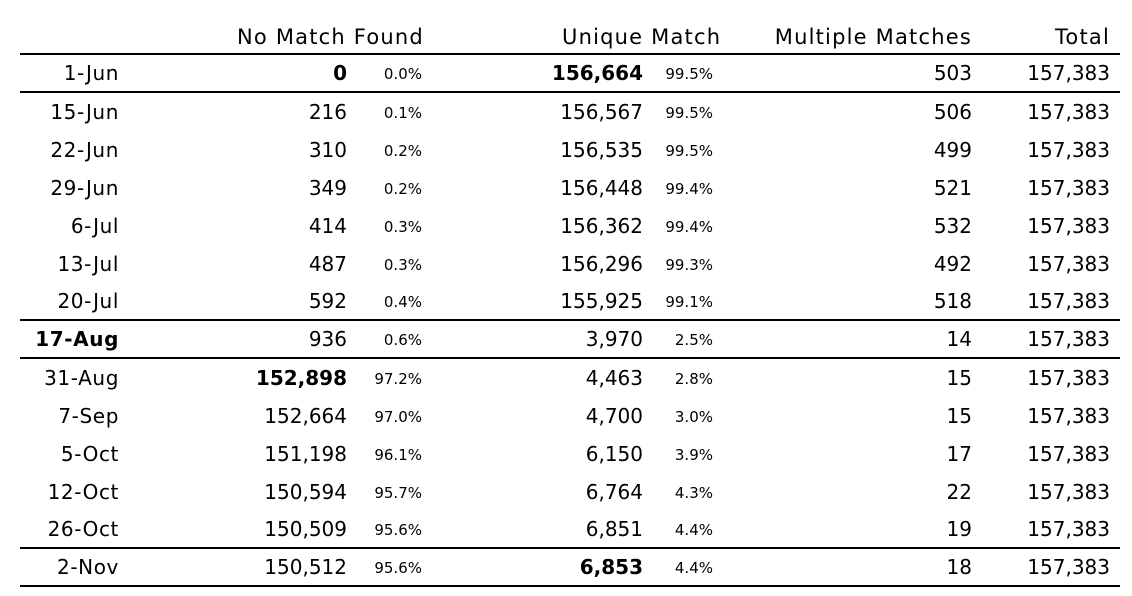 The image size is (1132, 596). Describe the element at coordinates (91, 72) in the screenshot. I see `date-cell: 1-Jun` at that location.